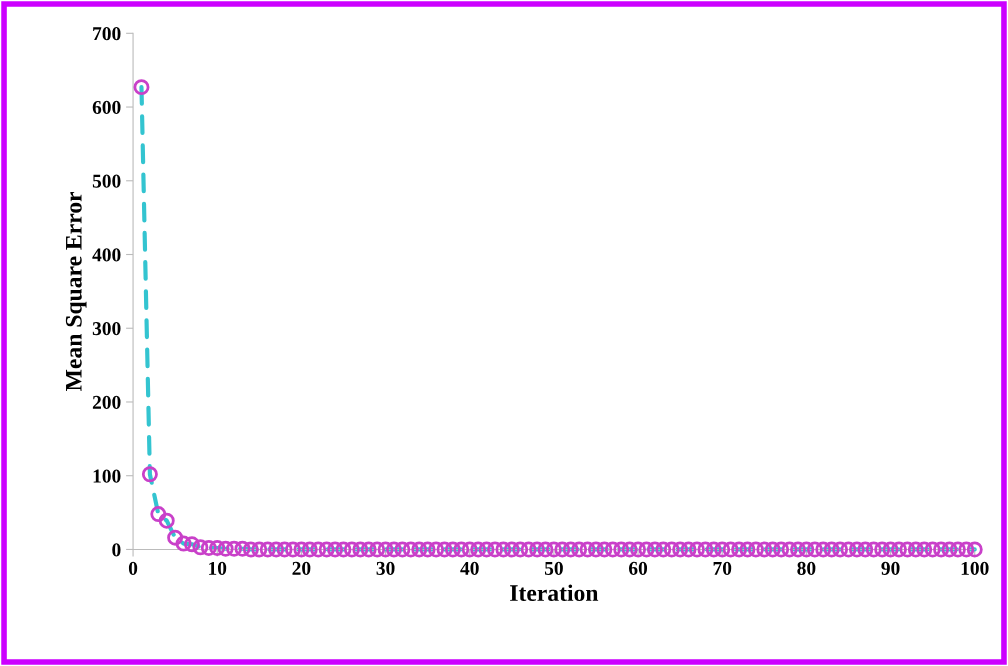 This screenshot has height=666, width=1008. Describe the element at coordinates (76, 291) in the screenshot. I see `y-axis-title: Mean Square Error` at that location.